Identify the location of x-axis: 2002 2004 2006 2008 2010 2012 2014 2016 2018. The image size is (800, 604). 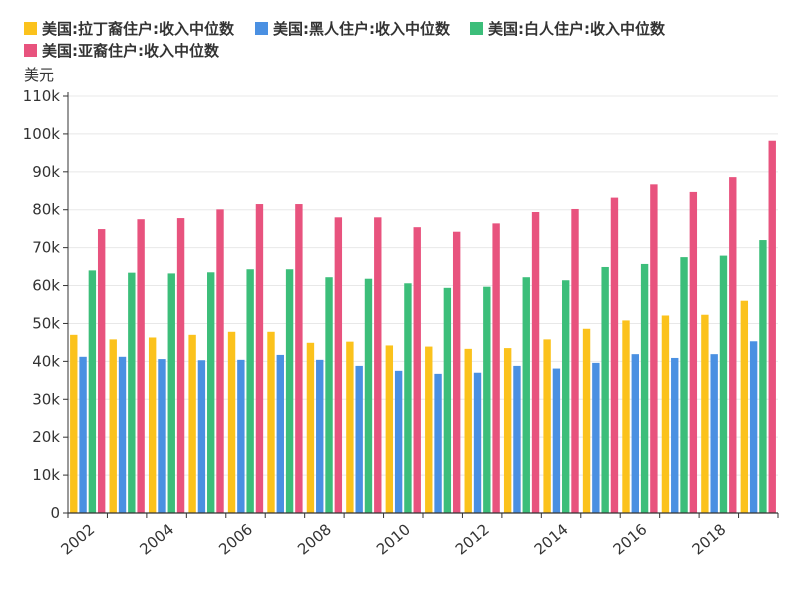
(418, 535).